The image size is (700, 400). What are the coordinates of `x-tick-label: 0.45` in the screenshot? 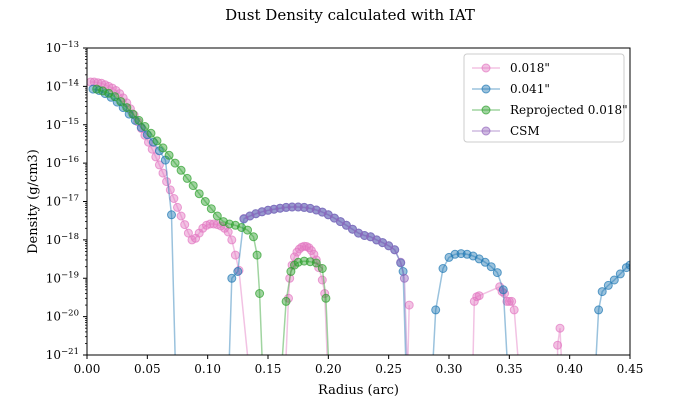 It's located at (630, 369).